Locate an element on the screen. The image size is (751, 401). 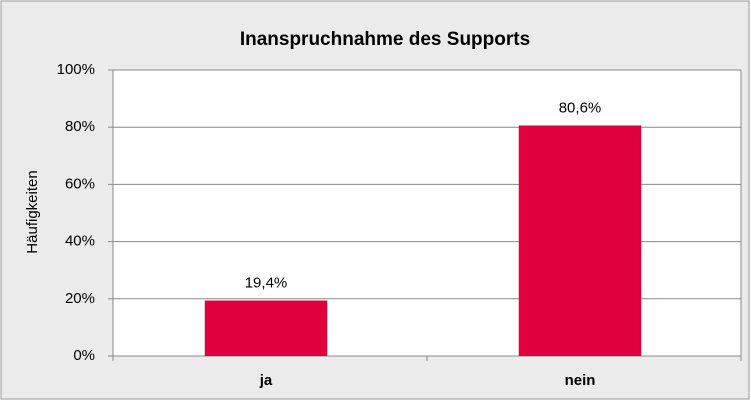
y-axis-label: Häufigkeiten is located at coordinates (32, 211).